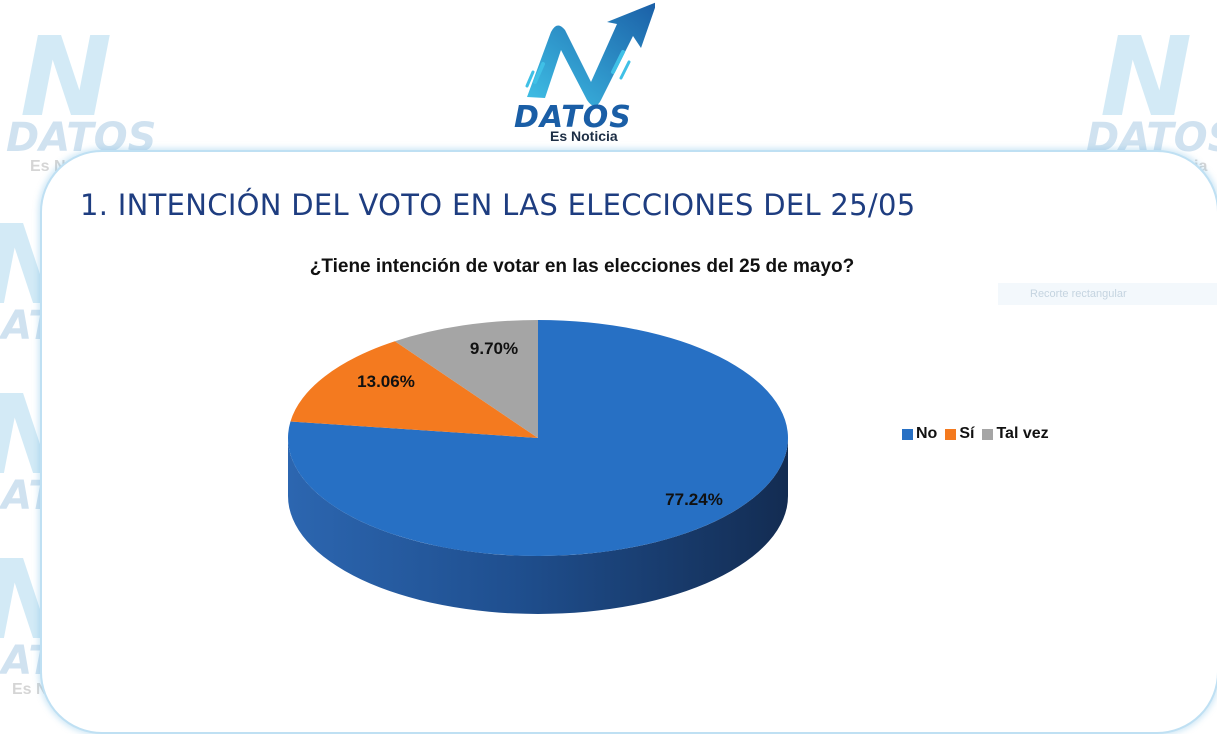 Image resolution: width=1217 pixels, height=734 pixels. I want to click on legend-item-talvez: Tal vez, so click(1015, 434).